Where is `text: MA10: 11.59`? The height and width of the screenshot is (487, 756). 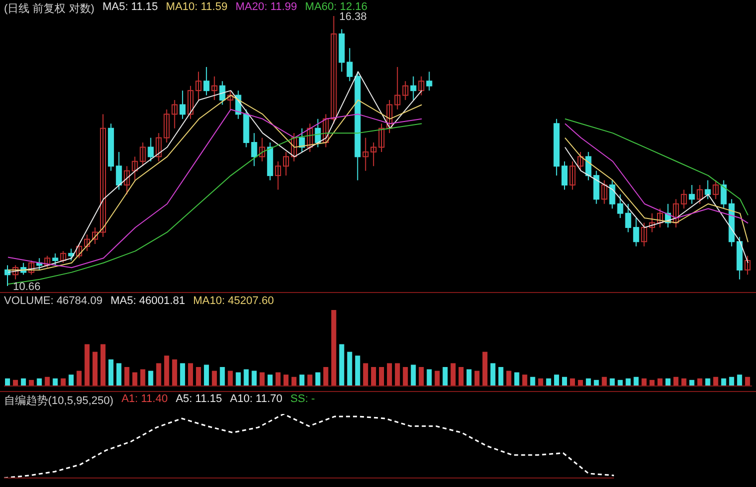 text: MA10: 11.59 is located at coordinates (197, 8).